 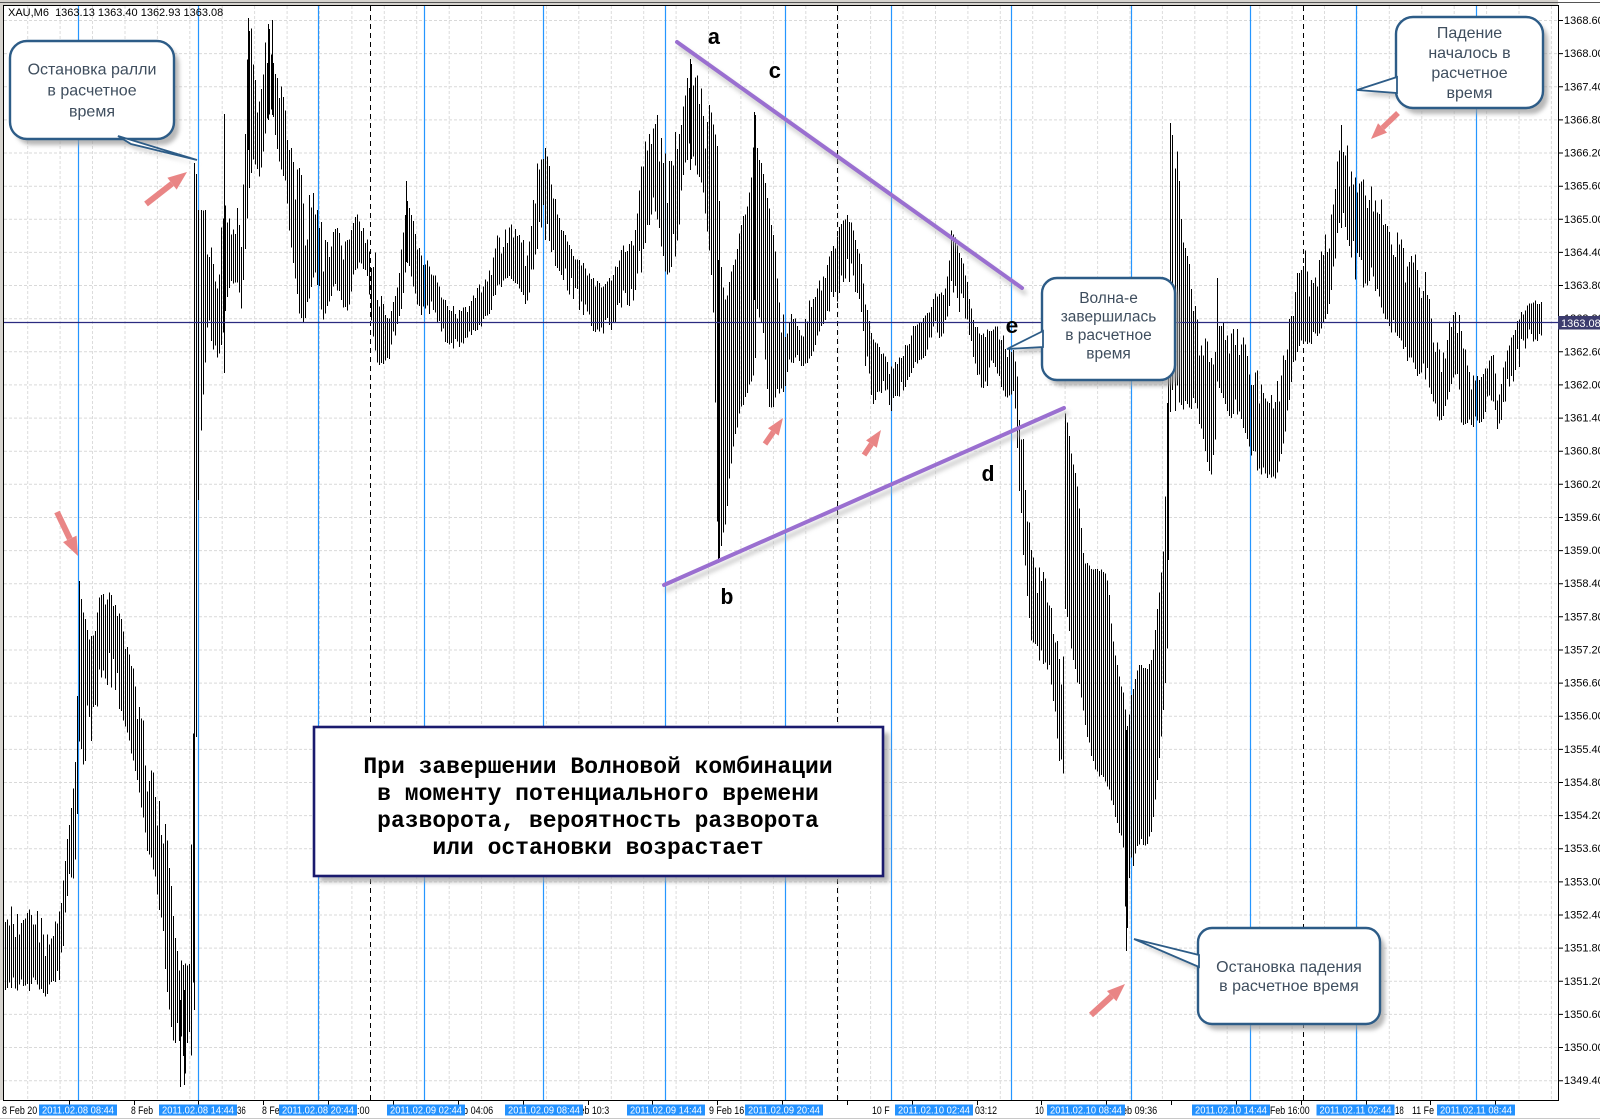 I want to click on svg-text: 8 Fe, so click(x=271, y=1111).